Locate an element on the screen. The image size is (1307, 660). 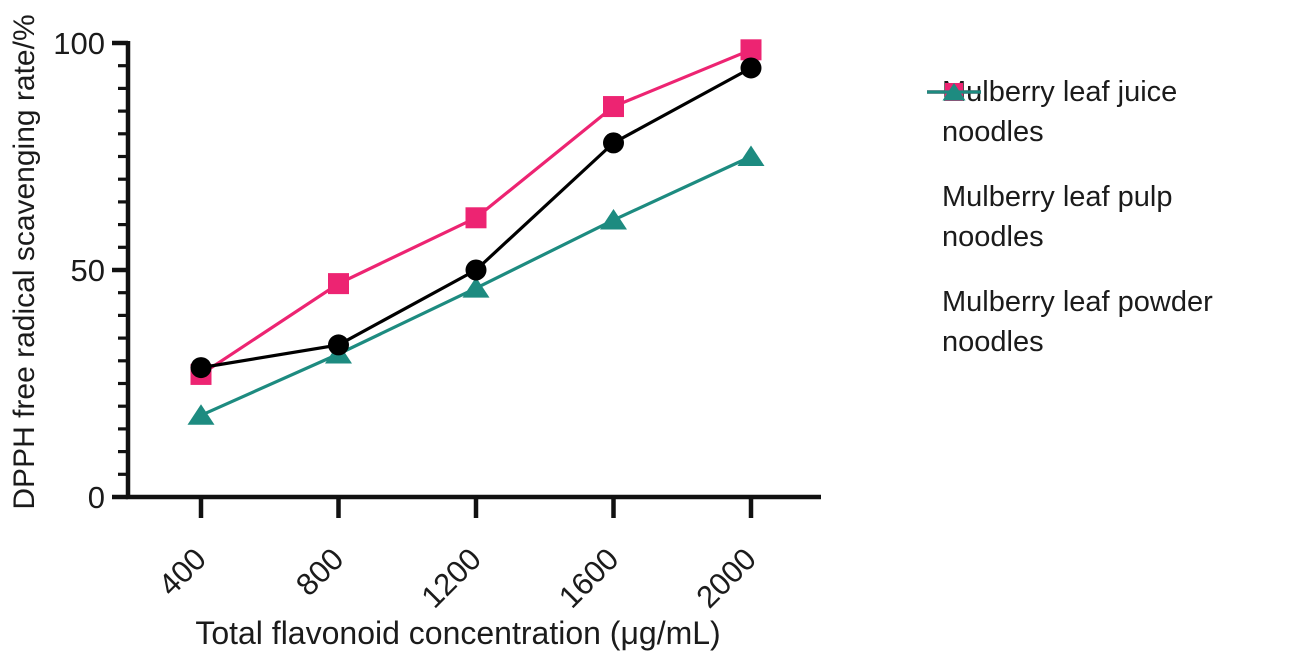
legend-label-pulp: Mulberry leaf pulp noodles is located at coordinates (1057, 217).